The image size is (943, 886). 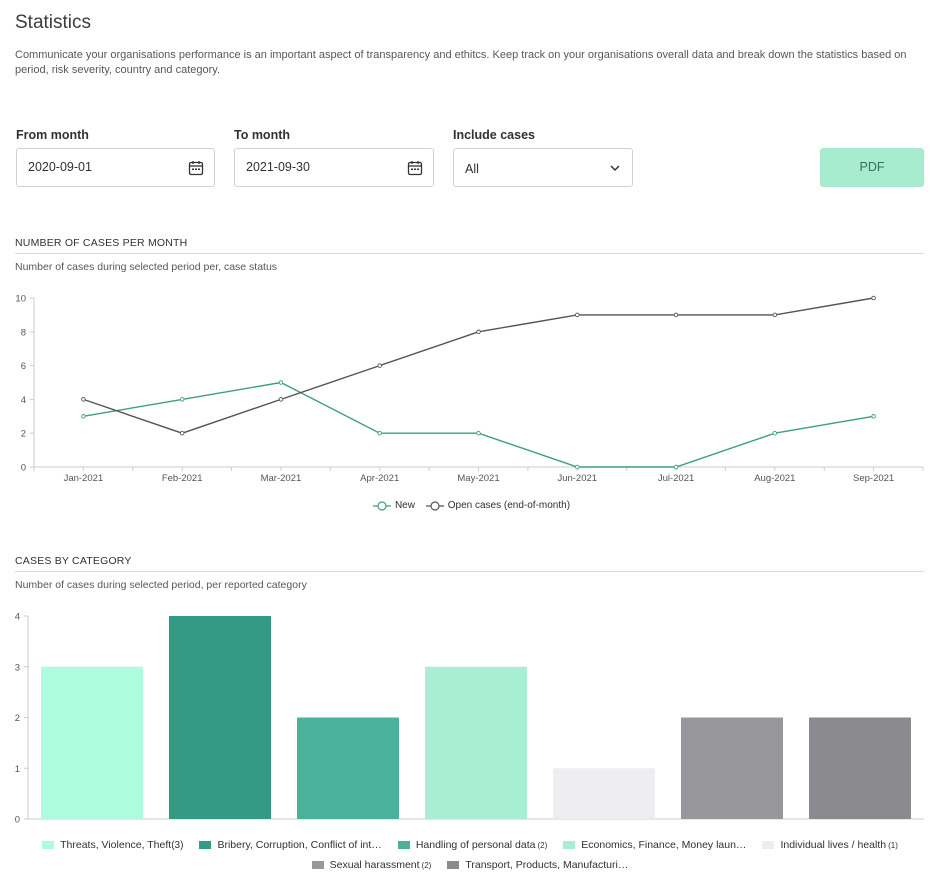 I want to click on legend-label: Handling of personal data, so click(x=475, y=845).